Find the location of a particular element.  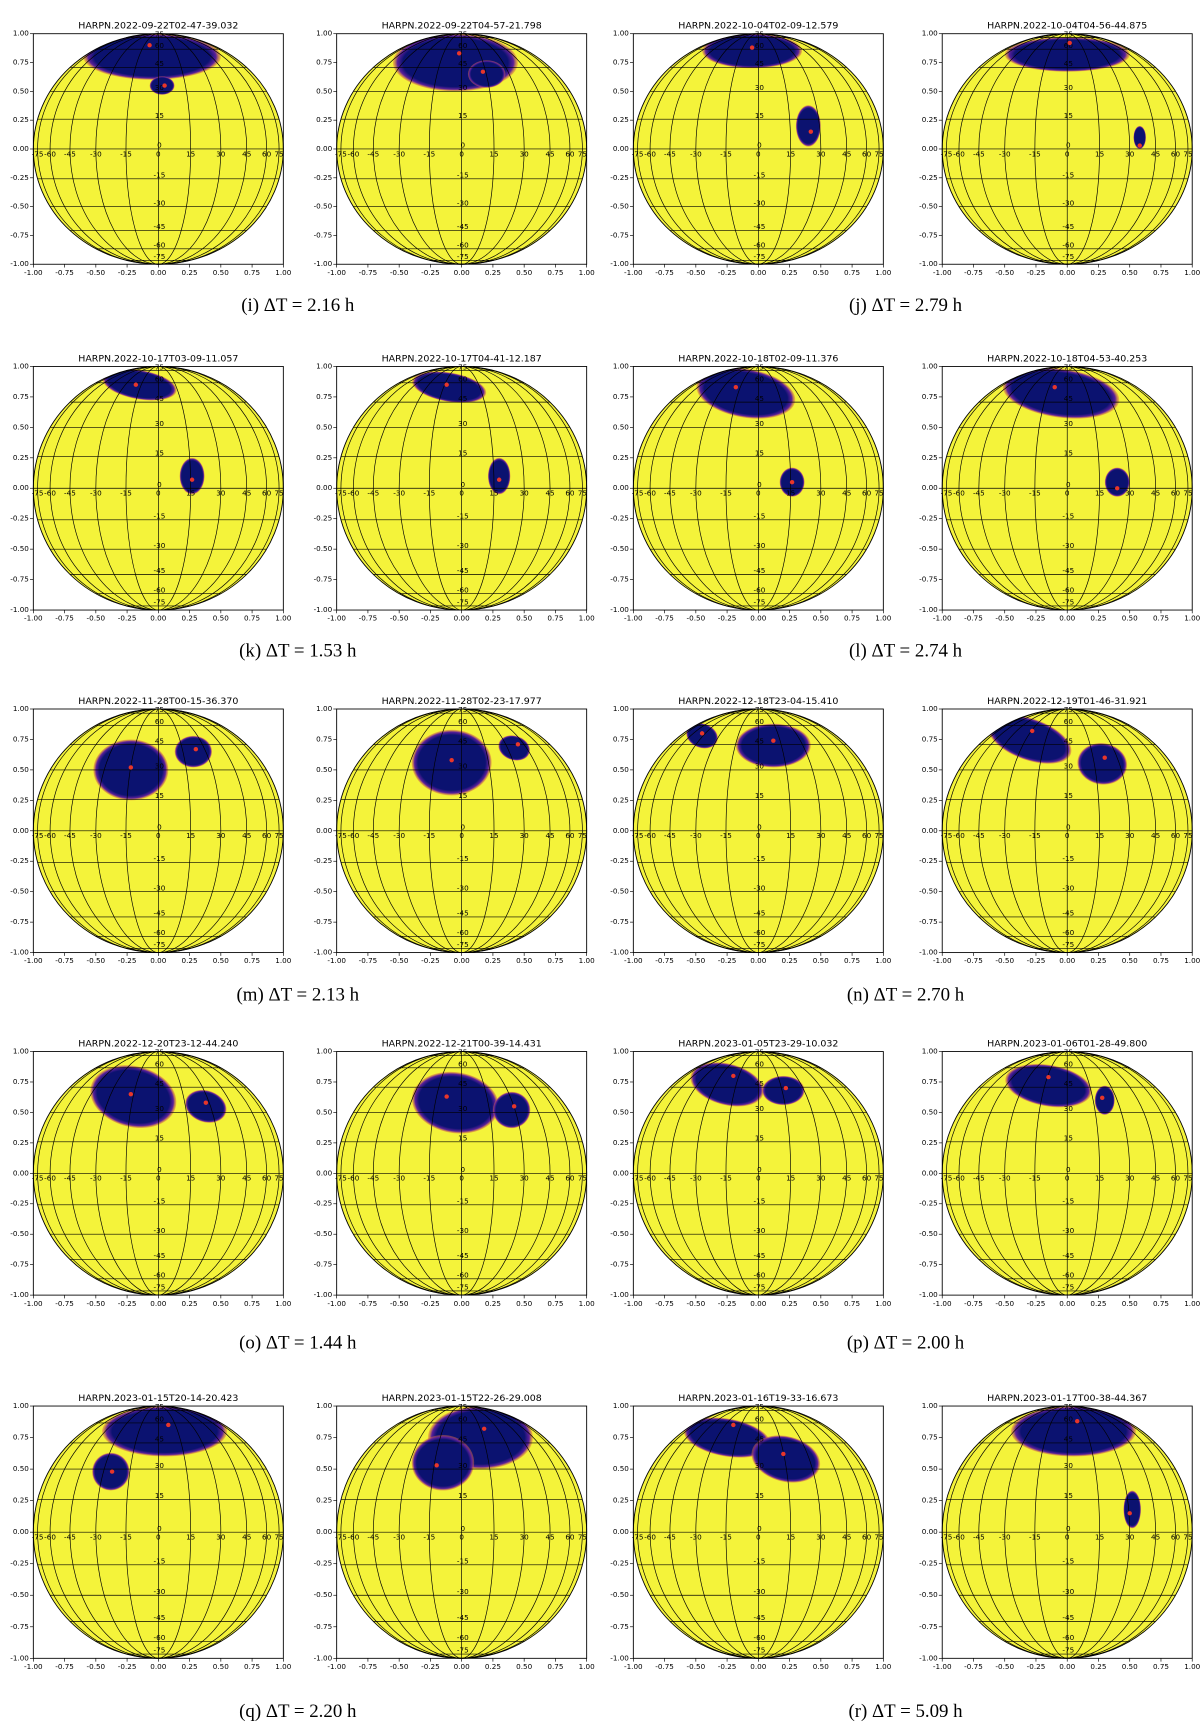

x-tick-label: 0.00 is located at coordinates (462, 272).